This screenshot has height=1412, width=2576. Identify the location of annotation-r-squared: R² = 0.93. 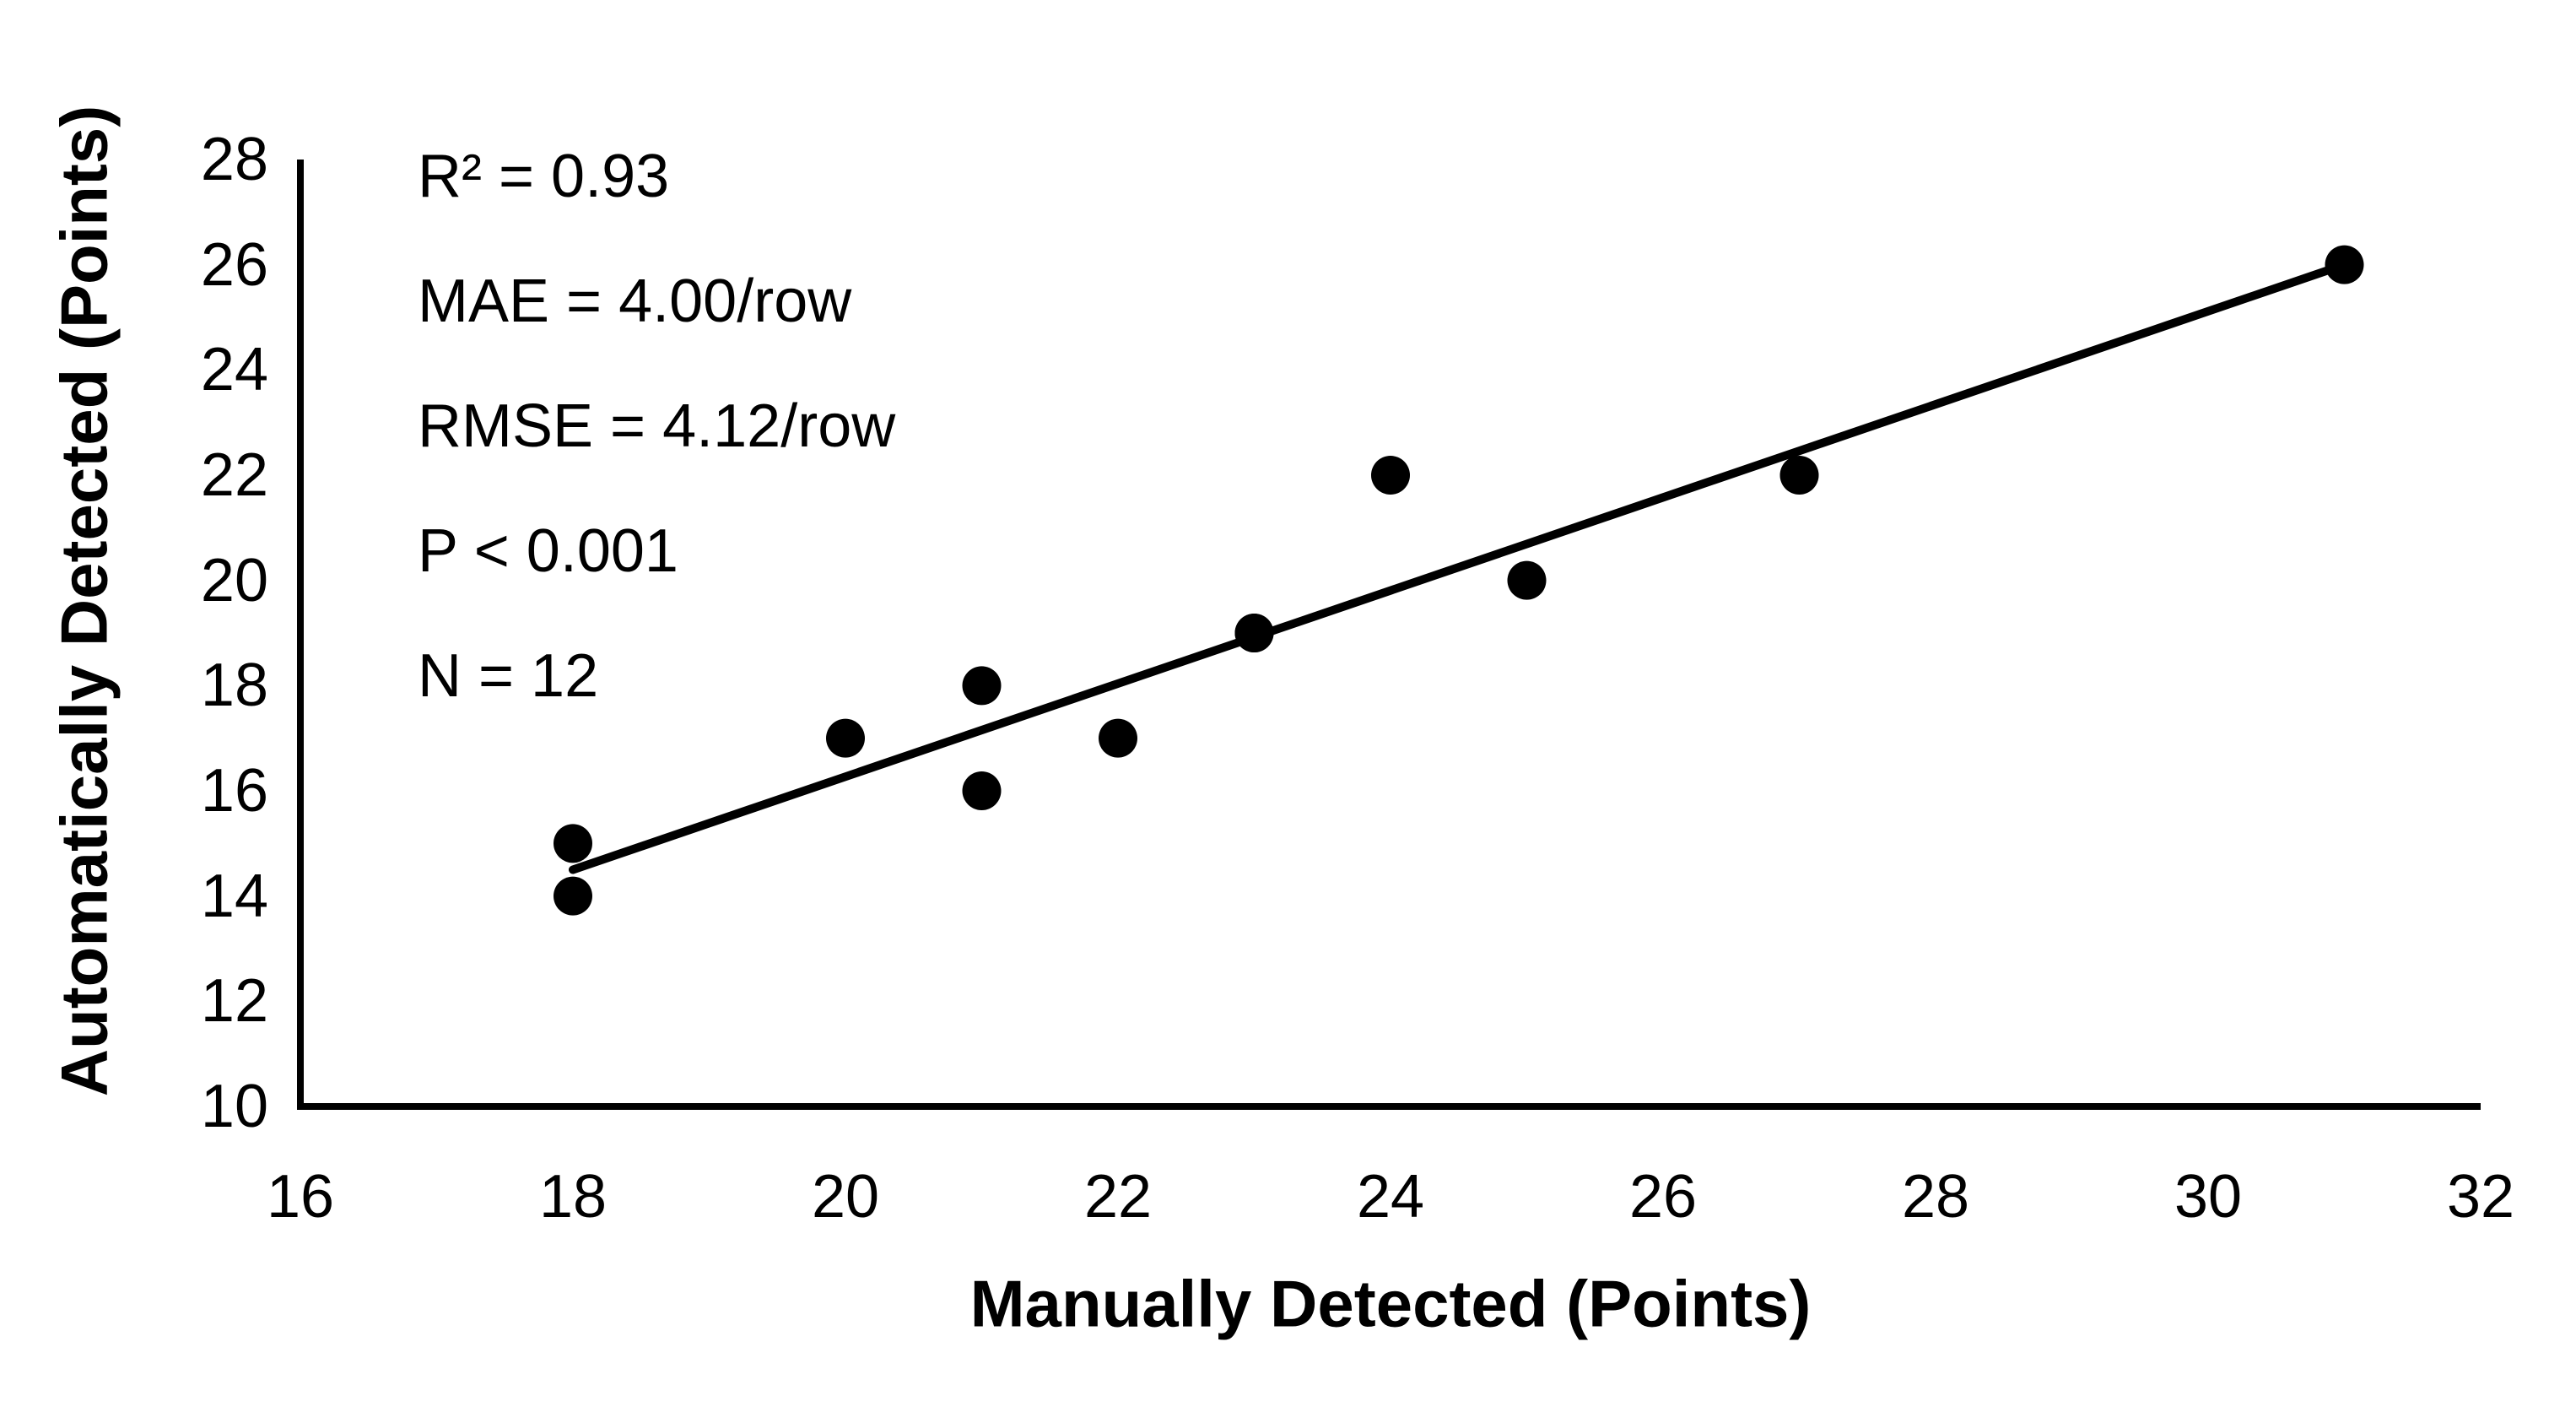
(544, 176).